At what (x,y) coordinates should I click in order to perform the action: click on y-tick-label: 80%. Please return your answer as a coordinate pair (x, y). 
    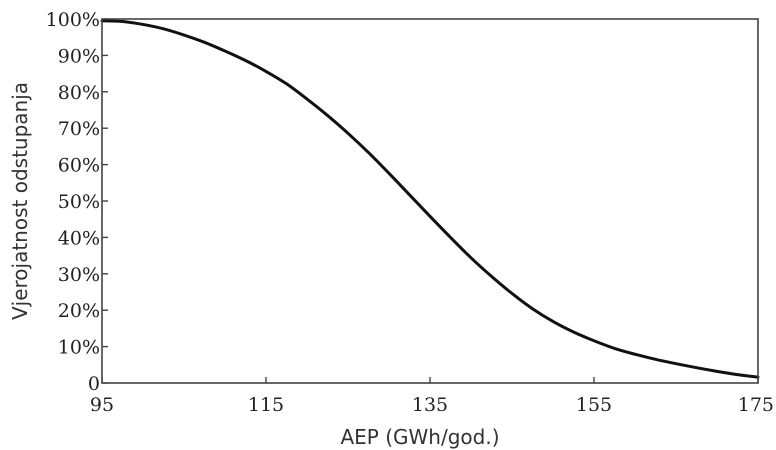
    Looking at the image, I should click on (79, 93).